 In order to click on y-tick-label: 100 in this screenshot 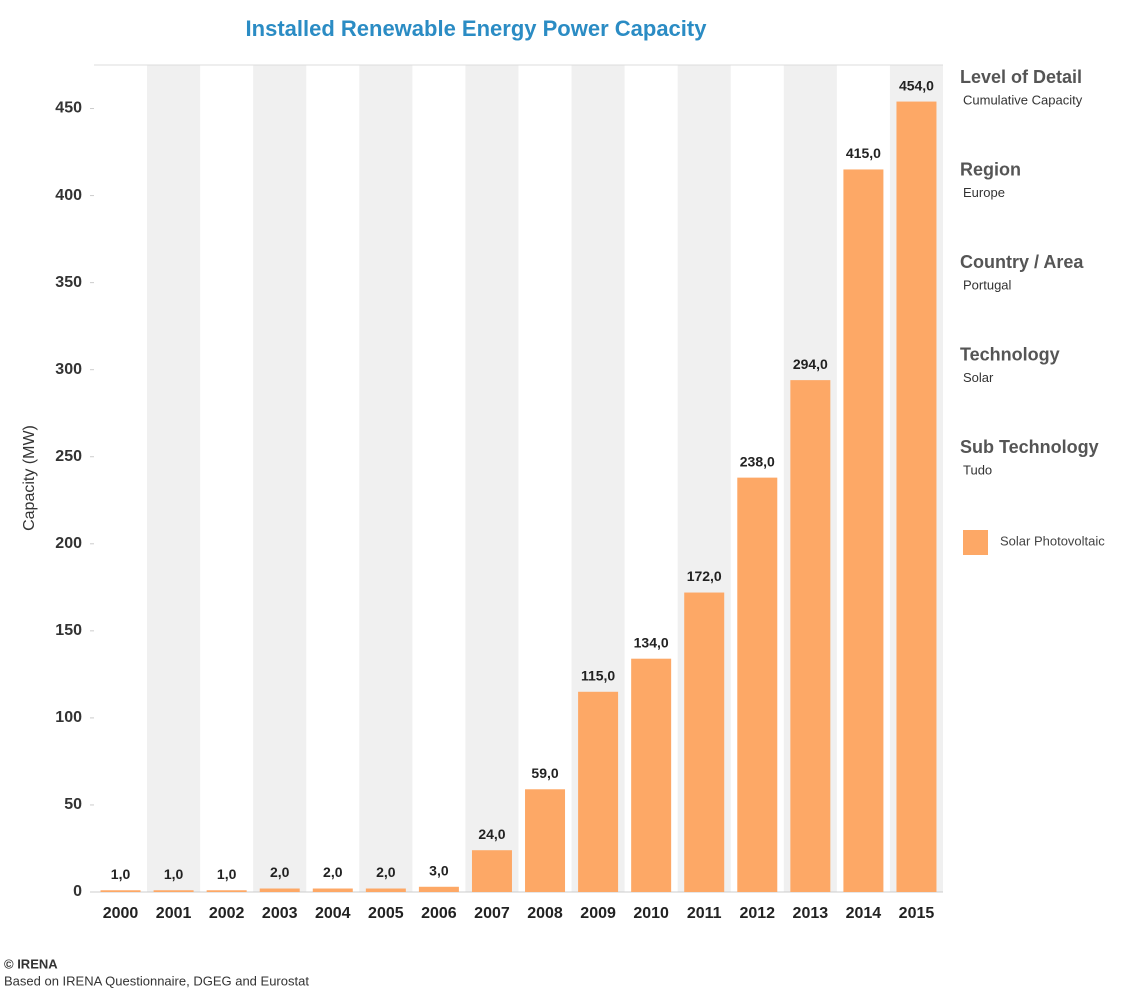, I will do `click(68, 717)`.